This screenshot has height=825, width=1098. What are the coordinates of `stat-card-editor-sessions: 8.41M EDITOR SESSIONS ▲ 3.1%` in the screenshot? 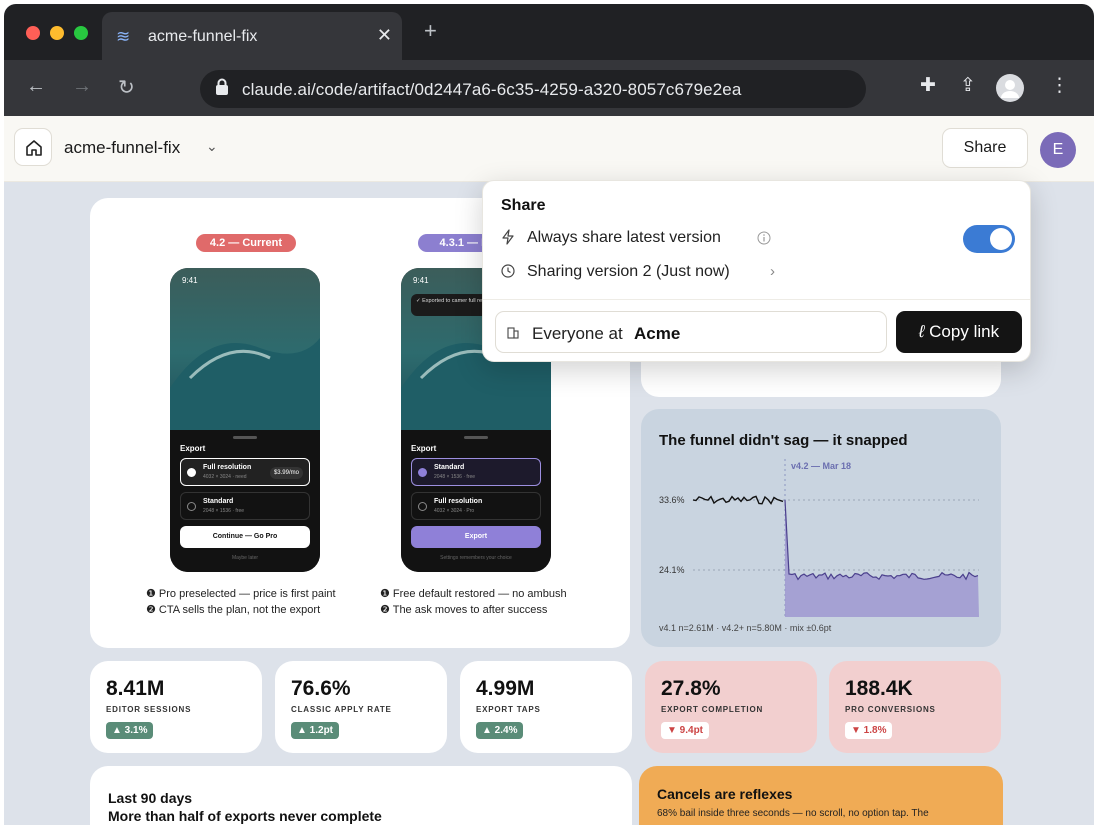 It's located at (176, 707).